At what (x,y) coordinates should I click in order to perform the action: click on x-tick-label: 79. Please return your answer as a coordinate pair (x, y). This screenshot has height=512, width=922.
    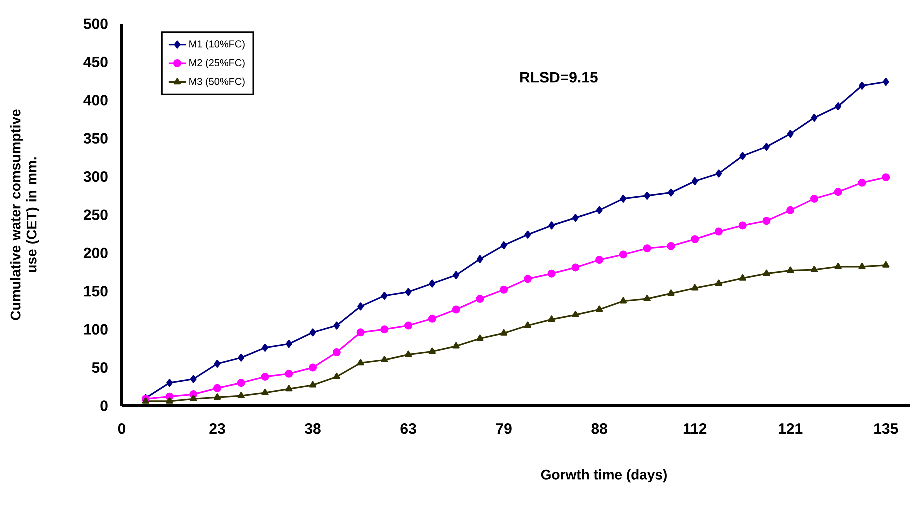
    Looking at the image, I should click on (504, 429).